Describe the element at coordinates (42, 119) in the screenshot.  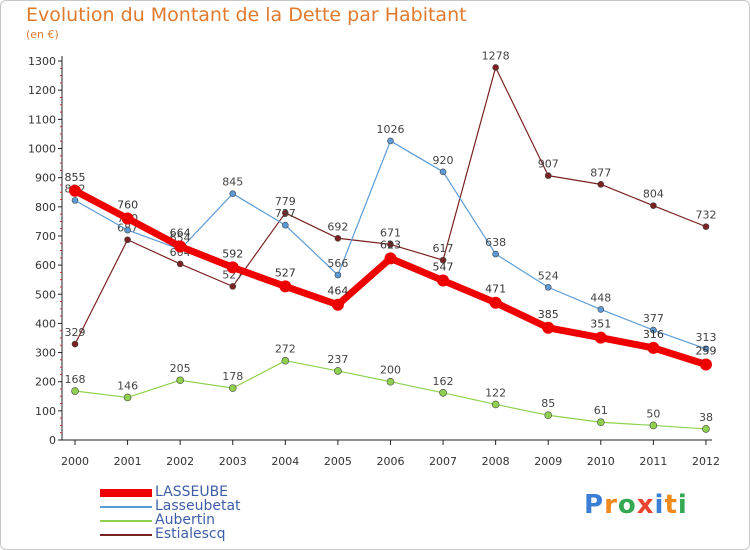
I see `y-tick-label: 1100` at that location.